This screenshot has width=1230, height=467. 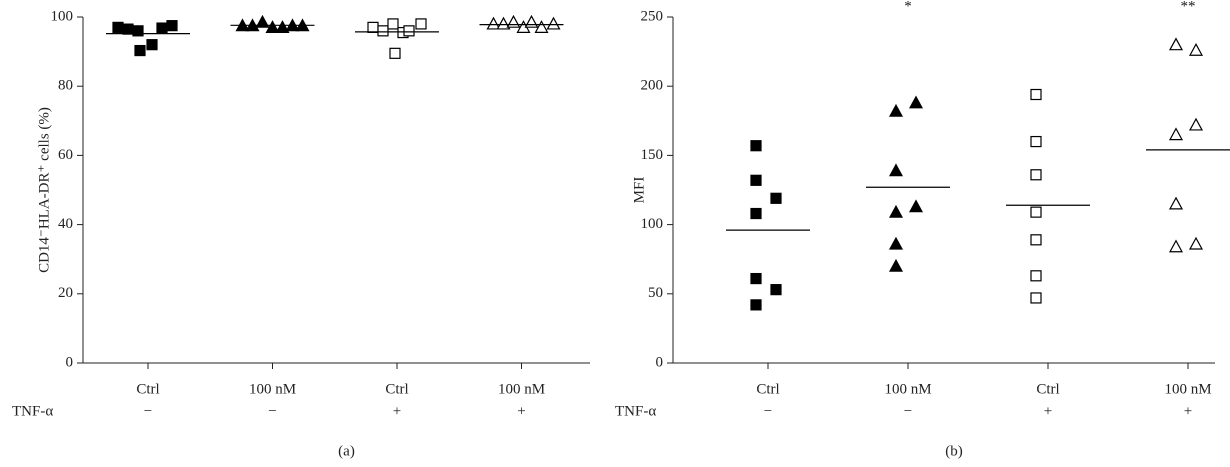 What do you see at coordinates (908, 7) in the screenshot?
I see `significance: *` at bounding box center [908, 7].